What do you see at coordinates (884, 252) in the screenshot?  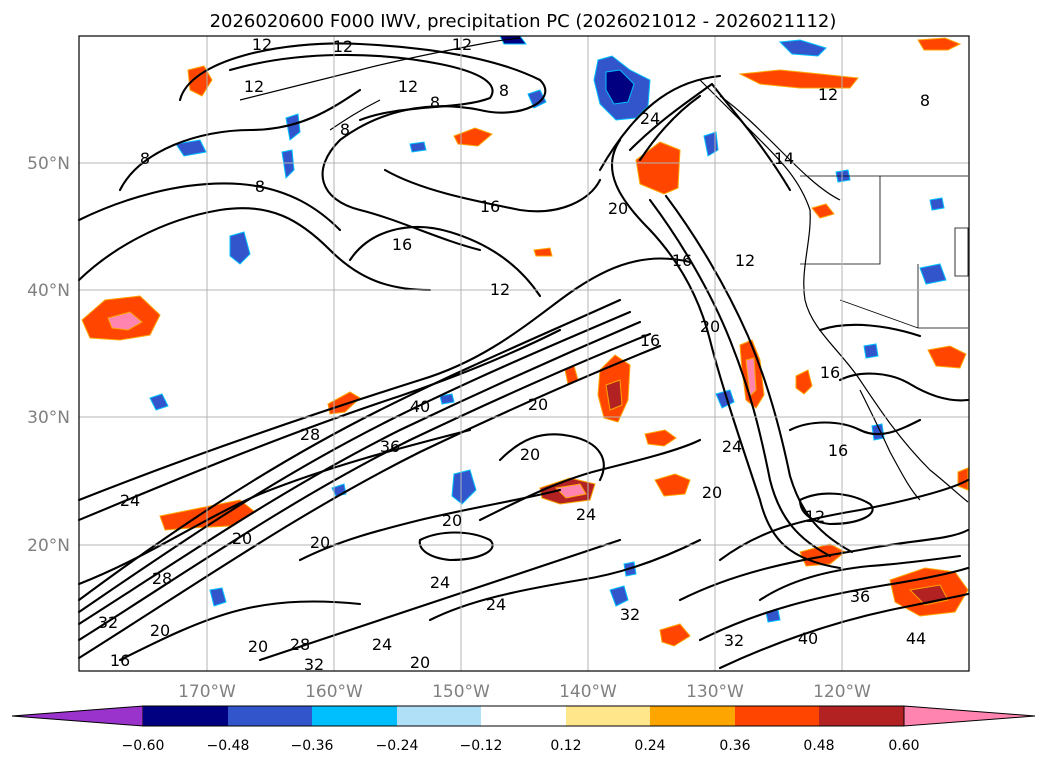 I see `borders` at bounding box center [884, 252].